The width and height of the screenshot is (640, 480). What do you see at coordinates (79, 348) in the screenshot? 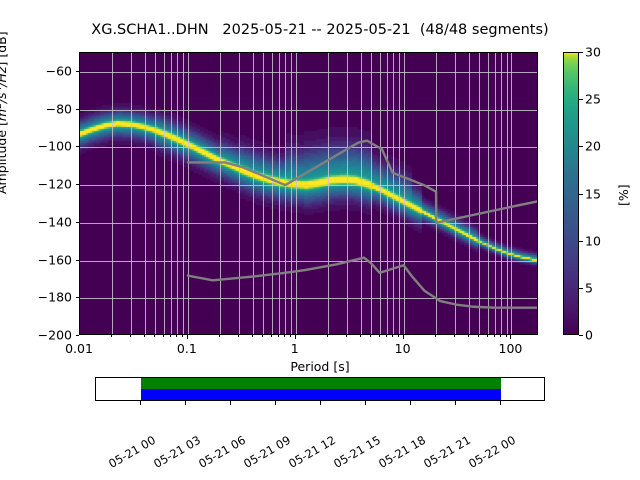
I see `x-tick-label: 0.01` at bounding box center [79, 348].